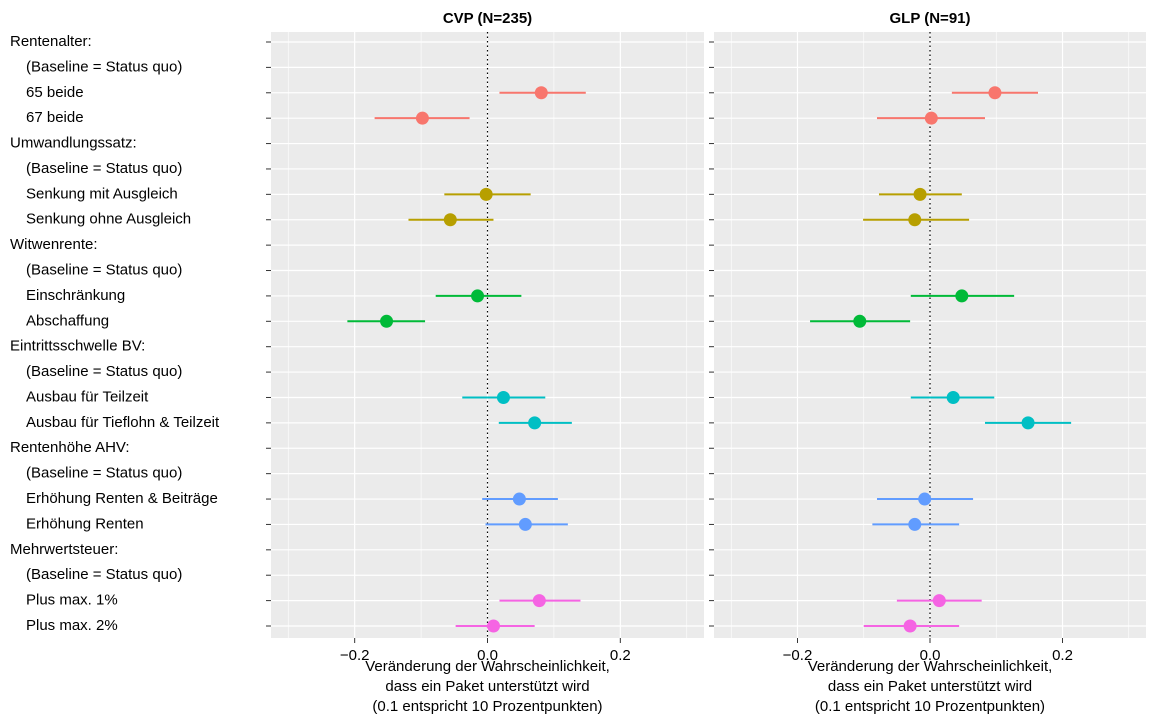 This screenshot has height=727, width=1149. What do you see at coordinates (487, 18) in the screenshot?
I see `facet-title: CVP (N=235)` at bounding box center [487, 18].